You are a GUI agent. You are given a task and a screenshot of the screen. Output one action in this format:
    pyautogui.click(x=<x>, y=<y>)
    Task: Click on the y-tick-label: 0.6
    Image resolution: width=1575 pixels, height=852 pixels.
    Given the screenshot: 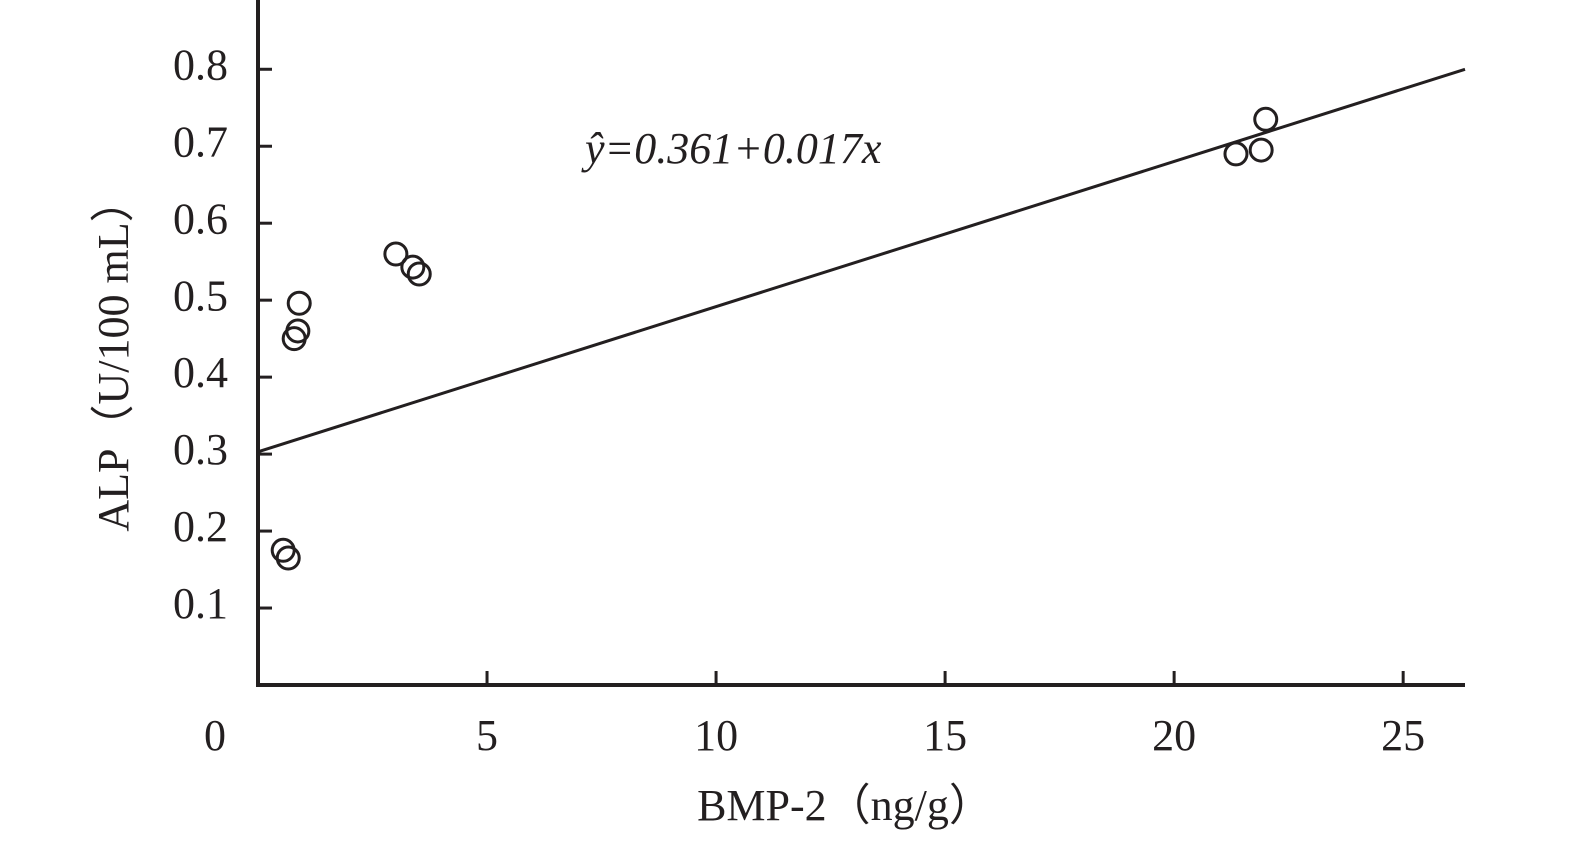 What is the action you would take?
    pyautogui.click(x=200, y=218)
    